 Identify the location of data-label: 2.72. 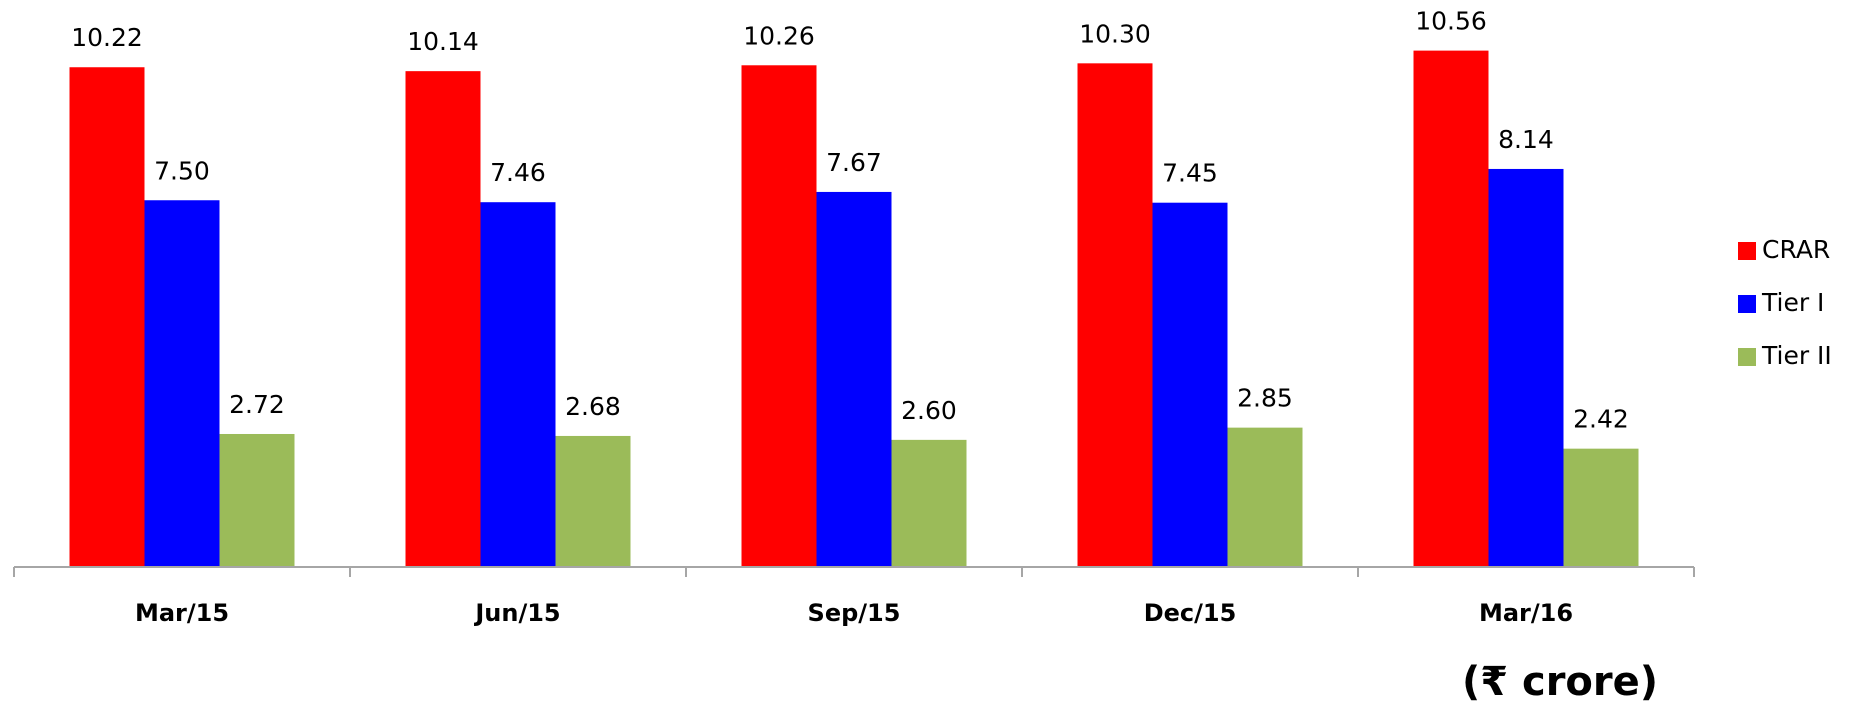
(257, 404).